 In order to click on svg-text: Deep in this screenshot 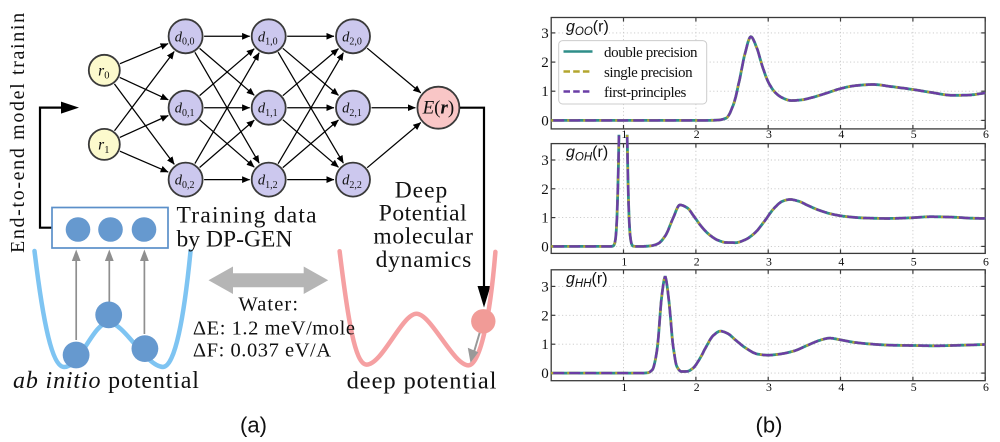, I will do `click(422, 191)`.